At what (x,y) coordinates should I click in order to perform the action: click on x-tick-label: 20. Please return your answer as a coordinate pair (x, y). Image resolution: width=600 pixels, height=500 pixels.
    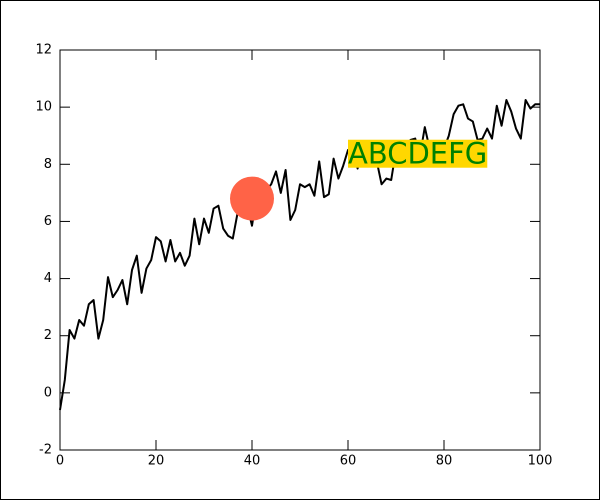
    Looking at the image, I should click on (156, 461).